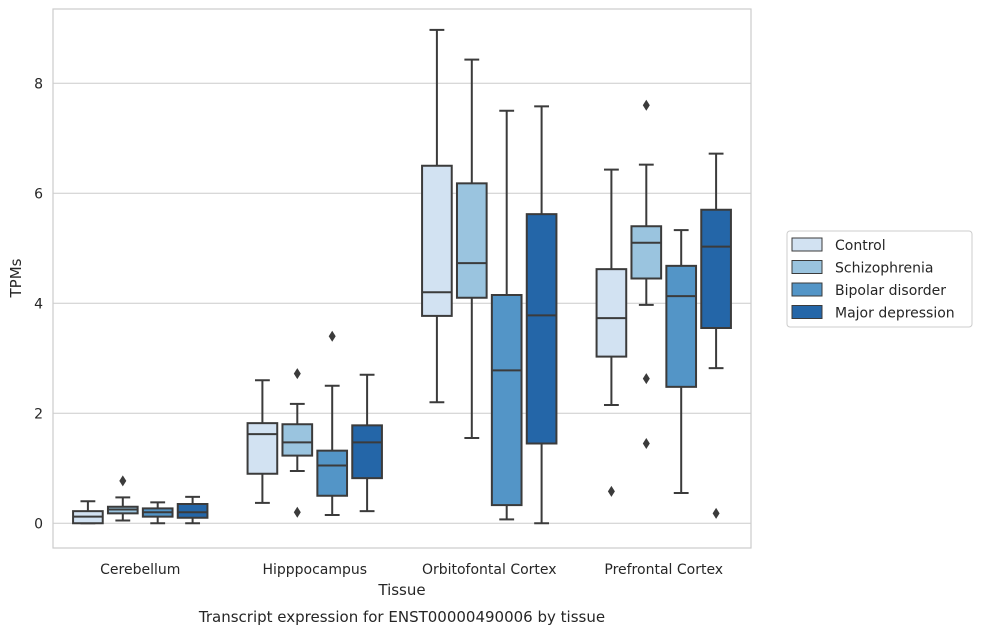 The height and width of the screenshot is (634, 983). I want to click on legend-label: Major depression, so click(895, 314).